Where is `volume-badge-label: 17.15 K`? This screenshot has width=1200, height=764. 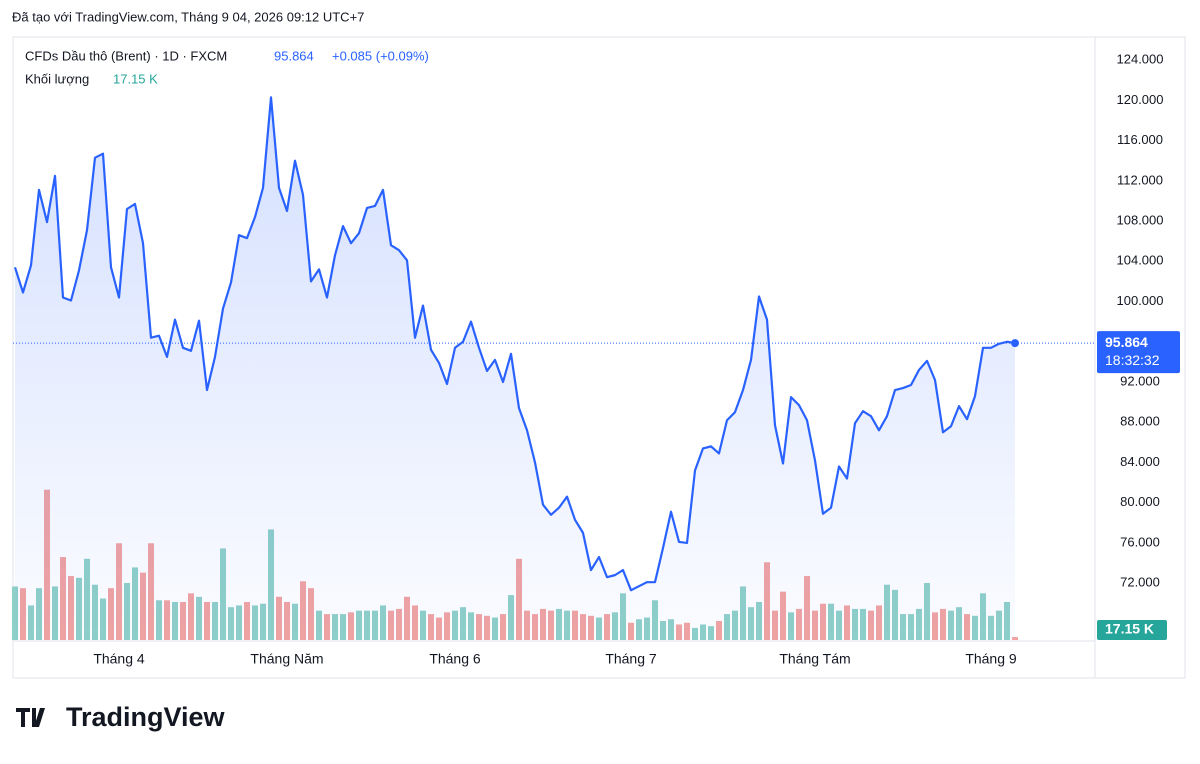 volume-badge-label: 17.15 K is located at coordinates (1129, 629).